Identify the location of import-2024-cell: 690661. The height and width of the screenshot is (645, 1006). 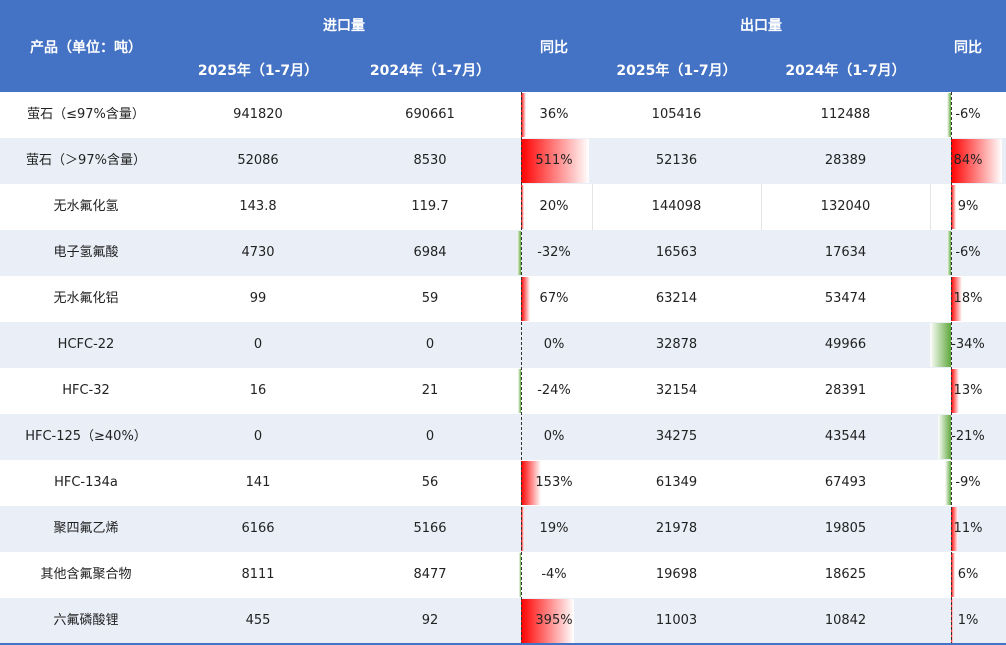
(430, 114).